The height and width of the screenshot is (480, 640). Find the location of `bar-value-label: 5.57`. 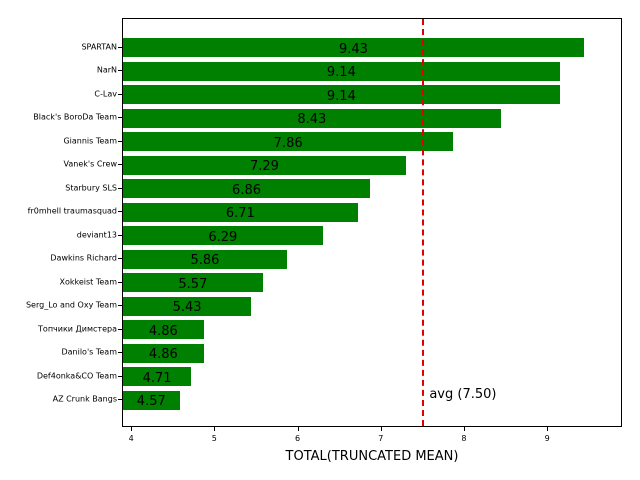

bar-value-label: 5.57 is located at coordinates (193, 284).